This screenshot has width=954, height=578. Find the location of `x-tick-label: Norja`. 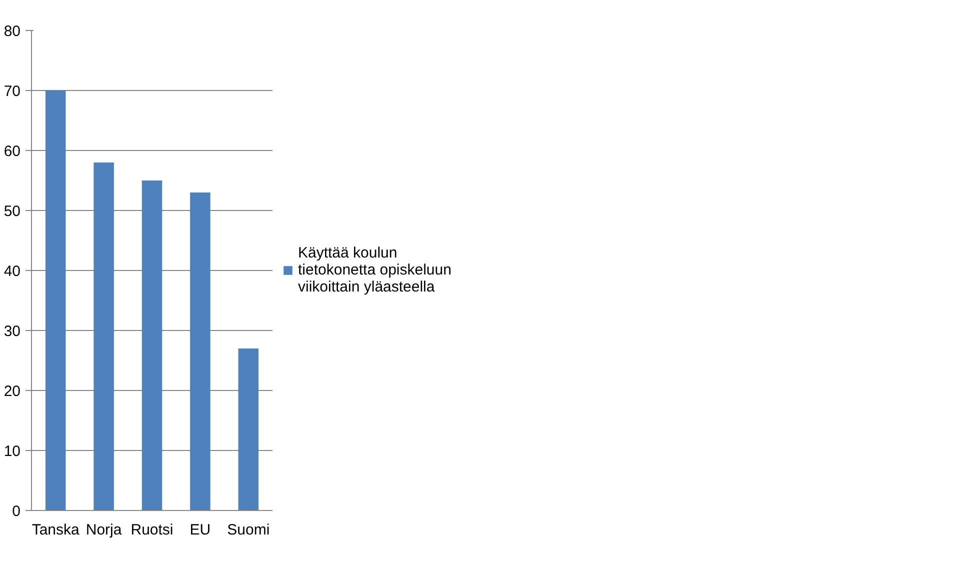

x-tick-label: Norja is located at coordinates (104, 530).